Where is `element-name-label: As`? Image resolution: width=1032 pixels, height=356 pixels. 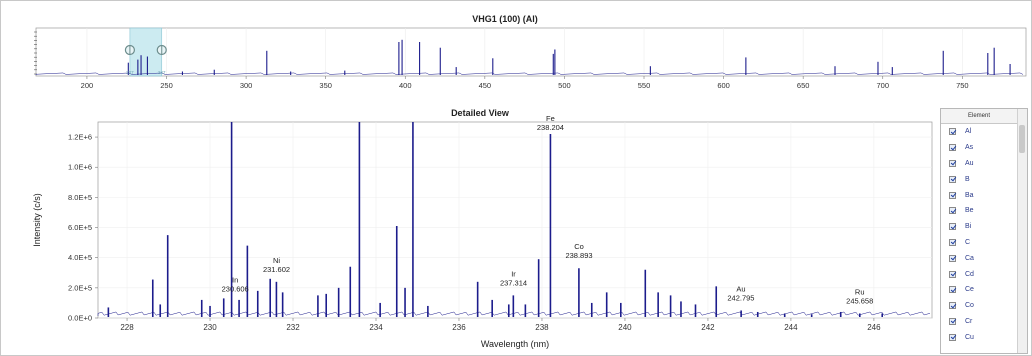 element-name-label: As is located at coordinates (969, 148).